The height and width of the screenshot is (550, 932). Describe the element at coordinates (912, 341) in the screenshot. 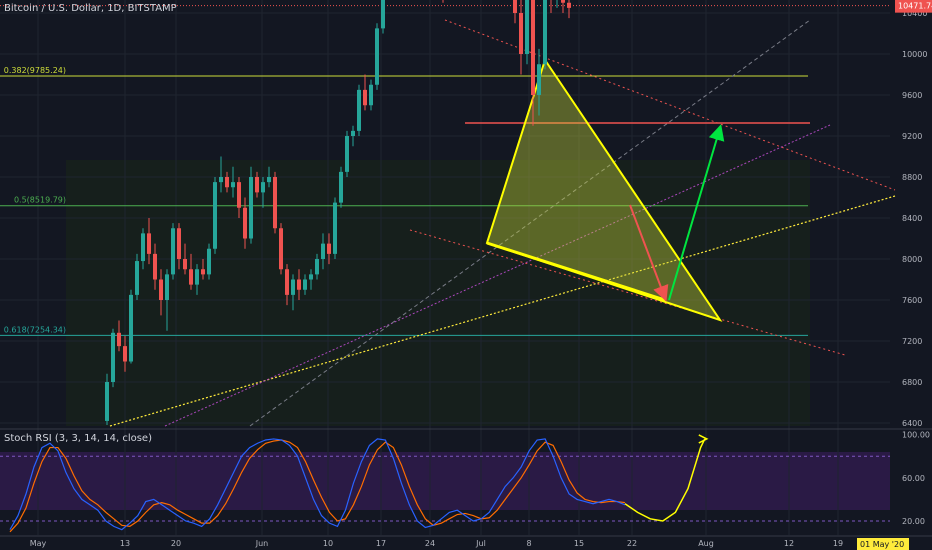

I see `y-tick-label: 7200` at that location.